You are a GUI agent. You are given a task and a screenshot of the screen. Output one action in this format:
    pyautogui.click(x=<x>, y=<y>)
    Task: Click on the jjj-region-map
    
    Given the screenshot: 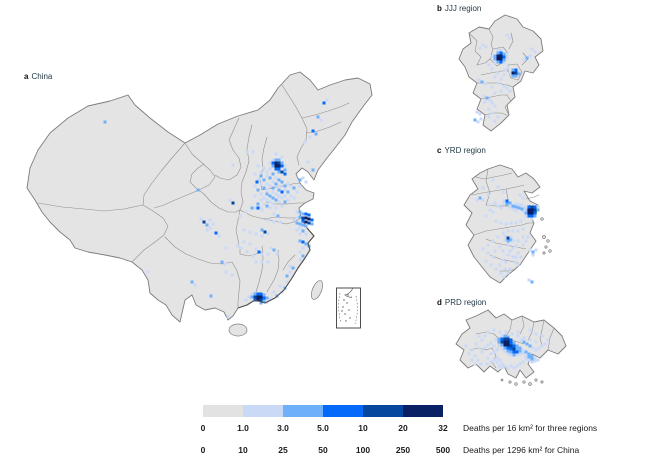 What is the action you would take?
    pyautogui.click(x=501, y=73)
    